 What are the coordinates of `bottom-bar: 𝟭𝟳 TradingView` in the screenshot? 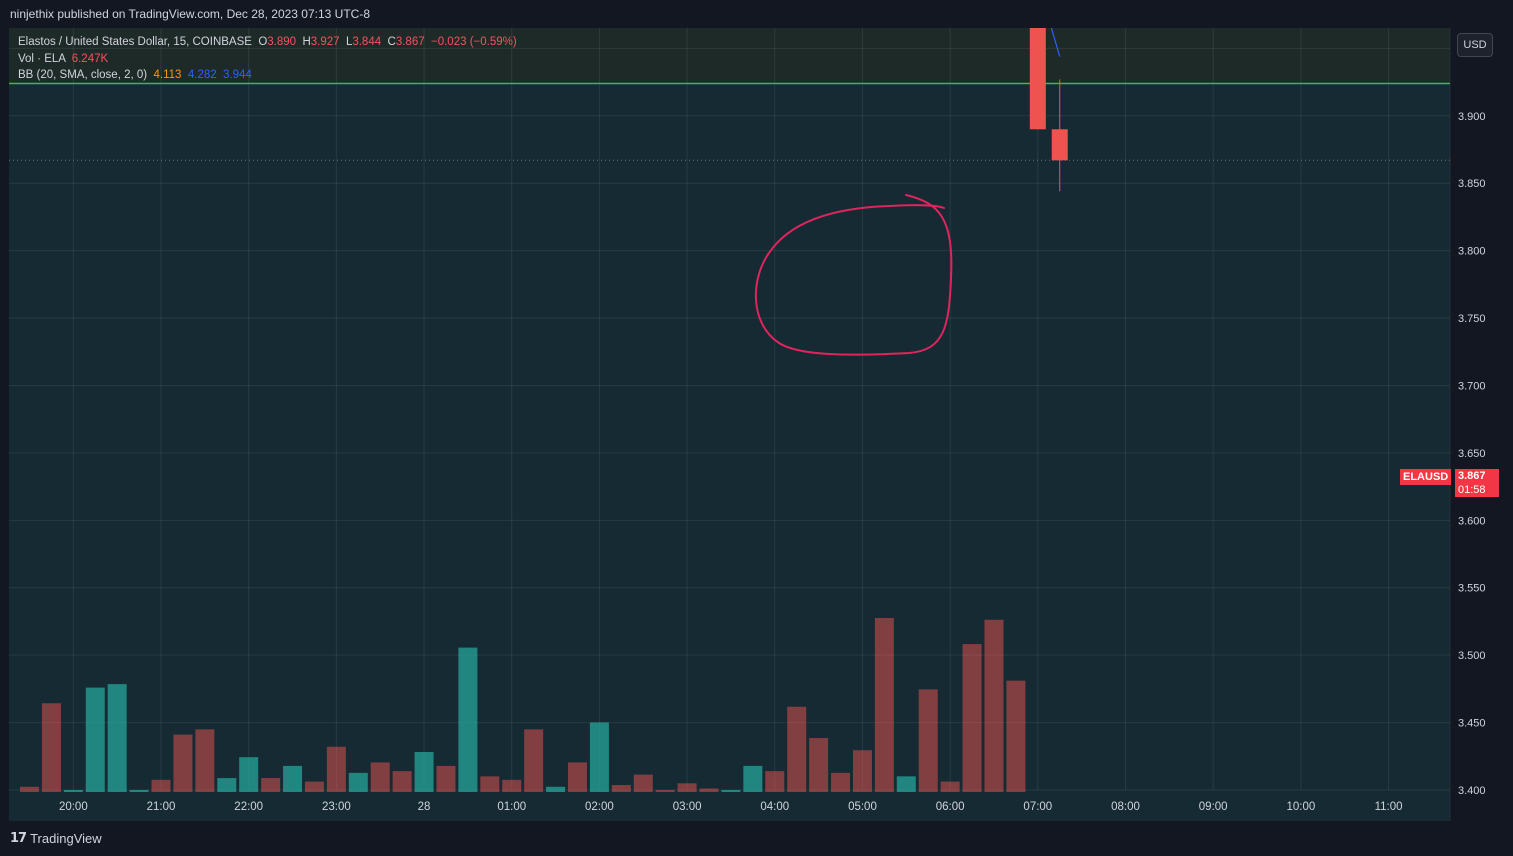 It's located at (756, 839).